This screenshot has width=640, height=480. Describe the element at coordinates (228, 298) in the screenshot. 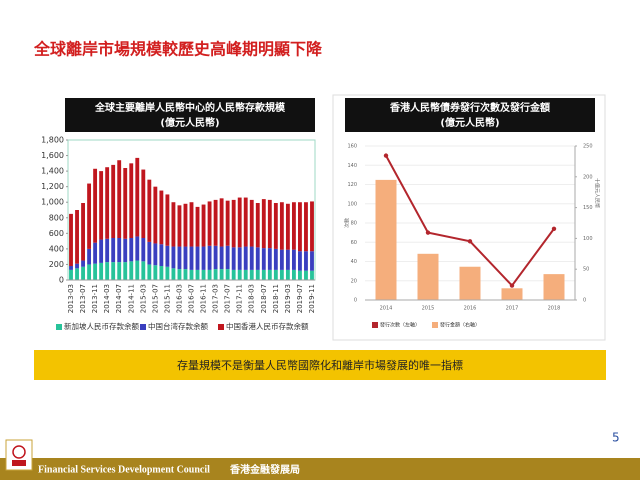

I see `x-tick-label: 2017-07` at that location.